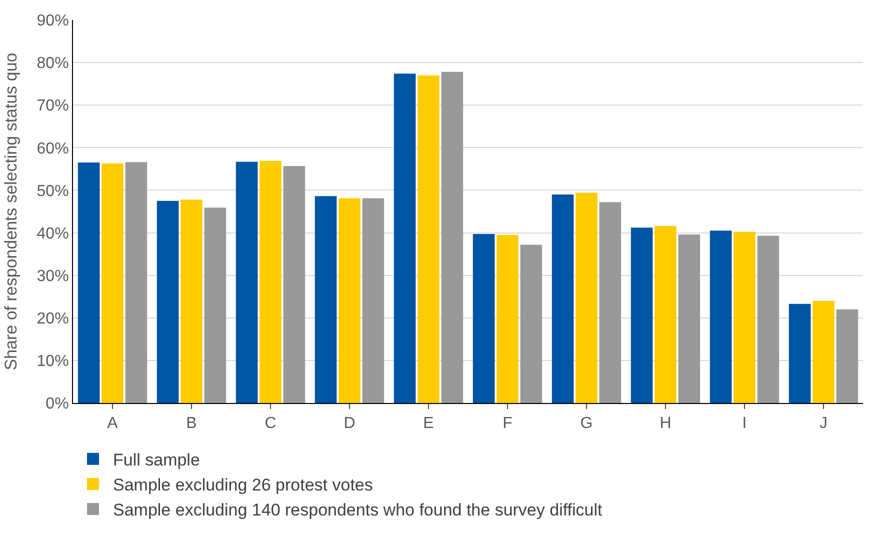  I want to click on y-tick-label: 70%, so click(52, 106).